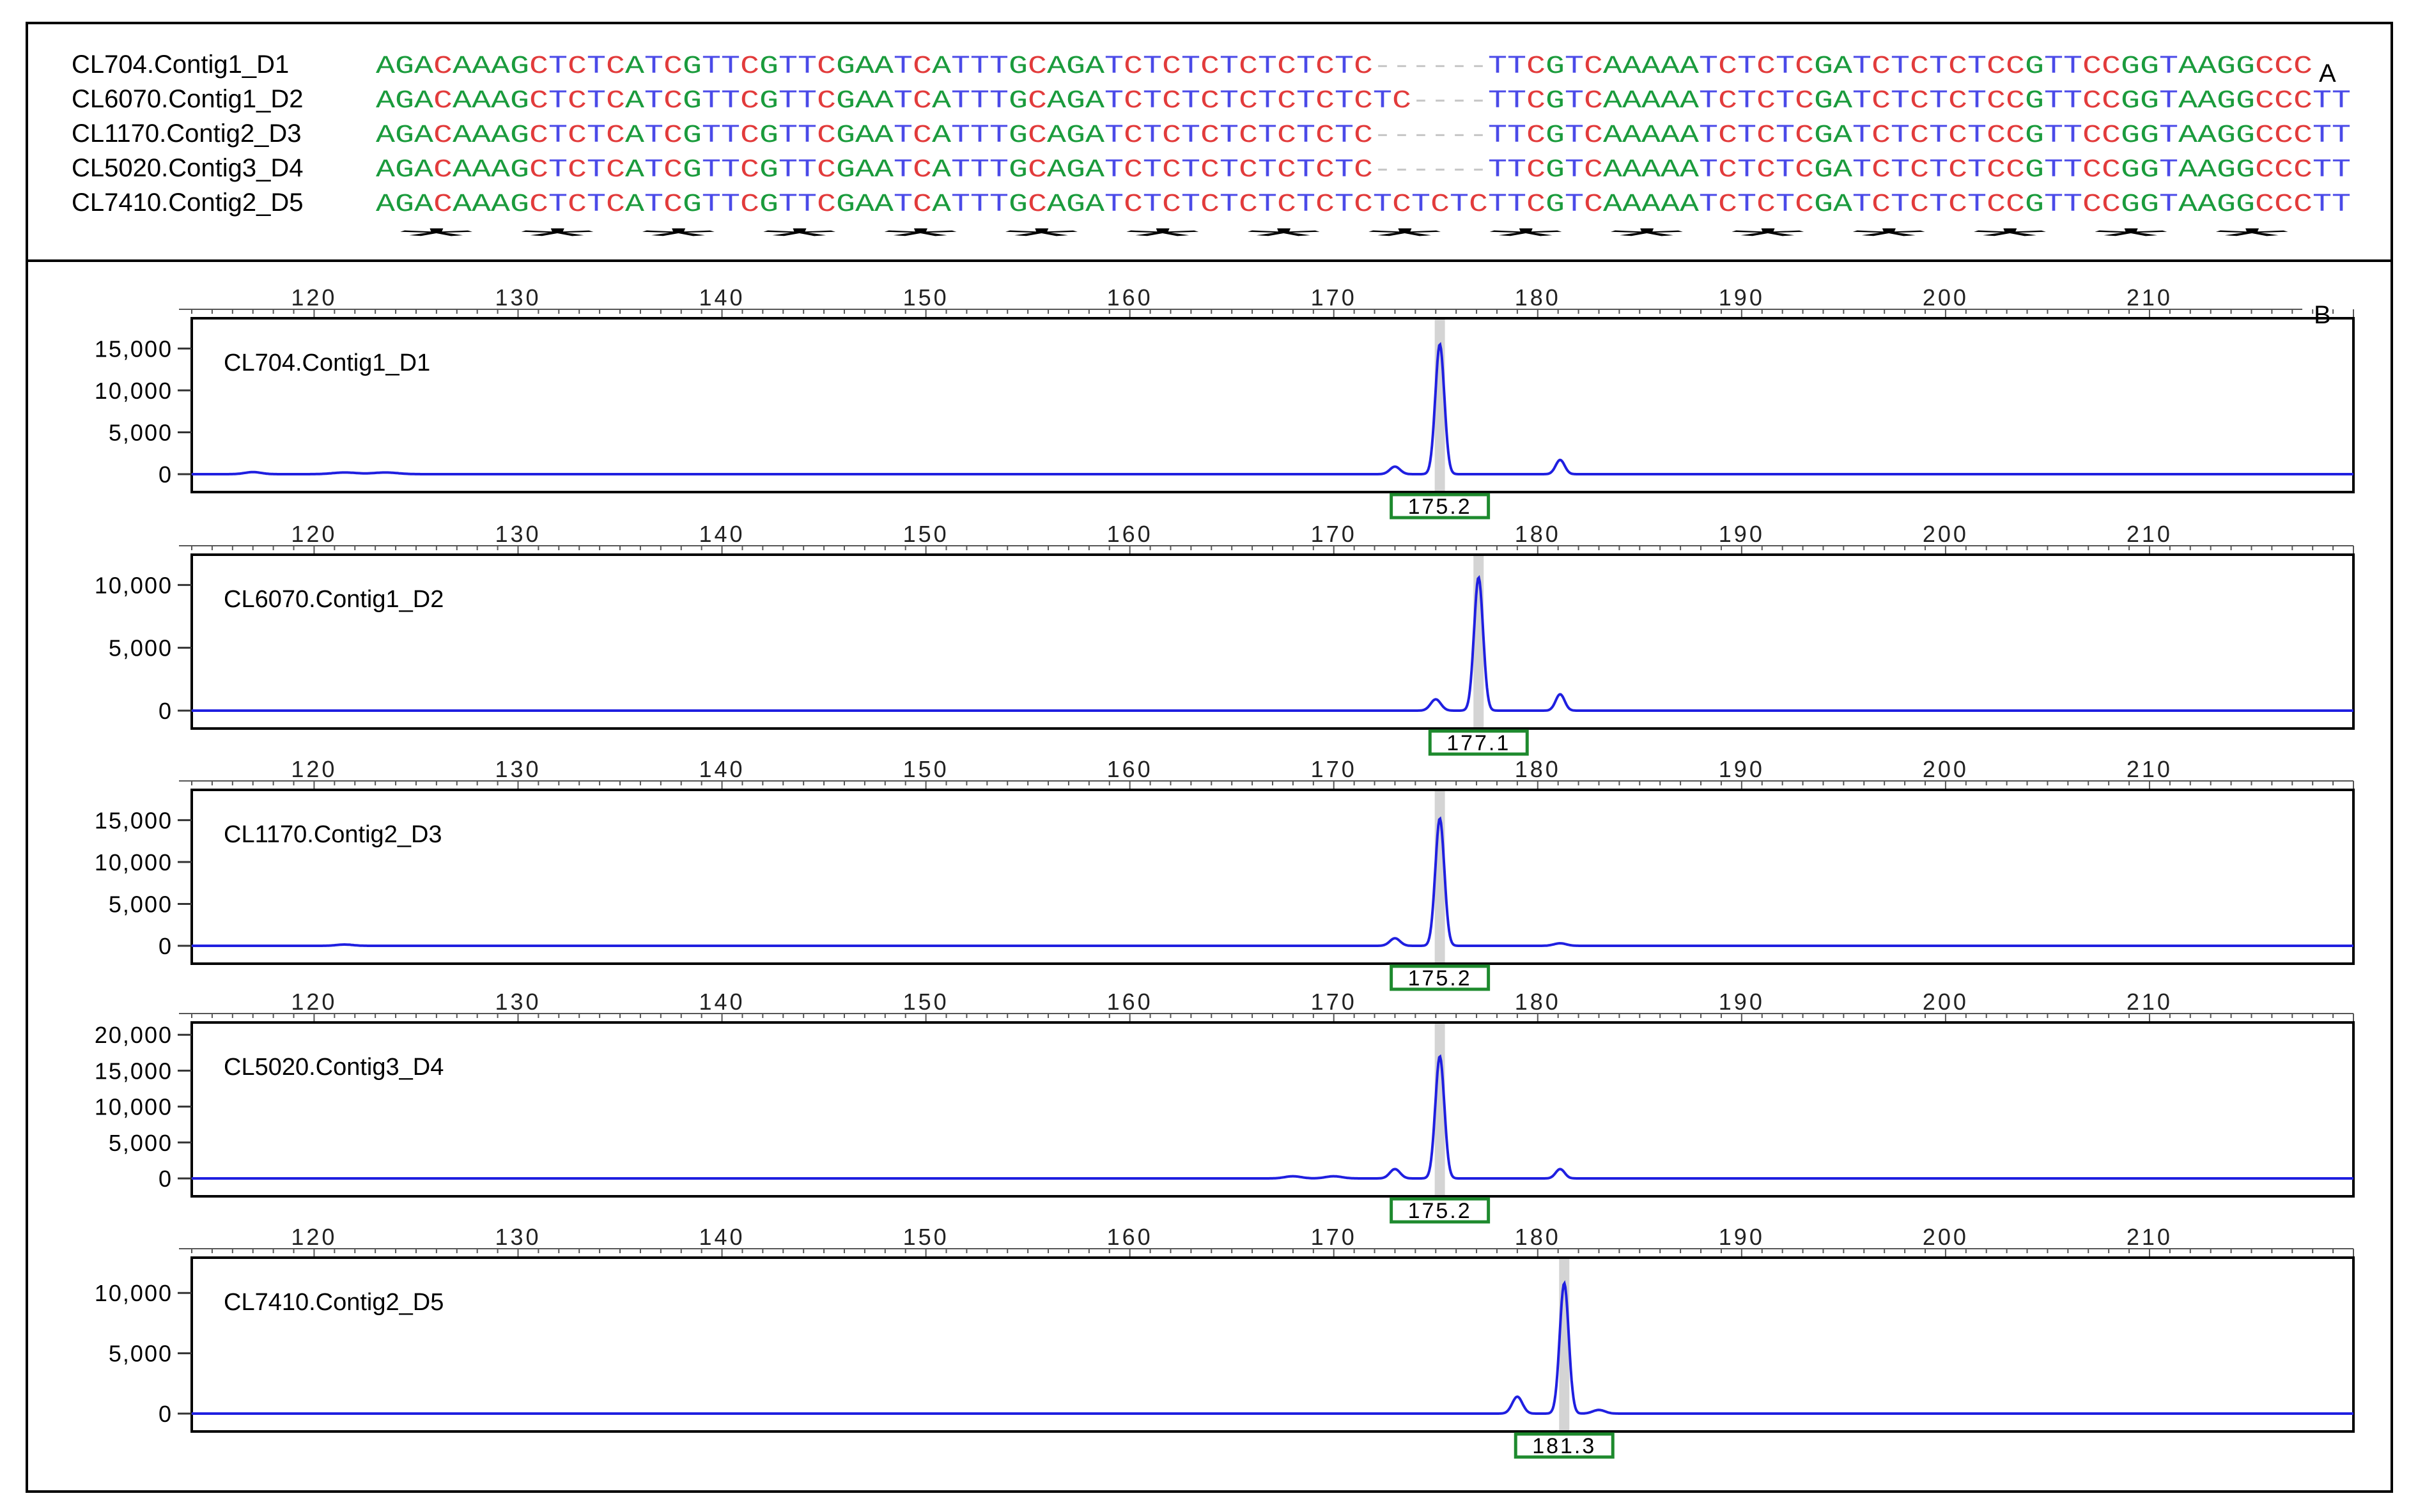 Image resolution: width=2418 pixels, height=1512 pixels. I want to click on alignment-row-label: CL6070.Contig1_D2, so click(187, 99).